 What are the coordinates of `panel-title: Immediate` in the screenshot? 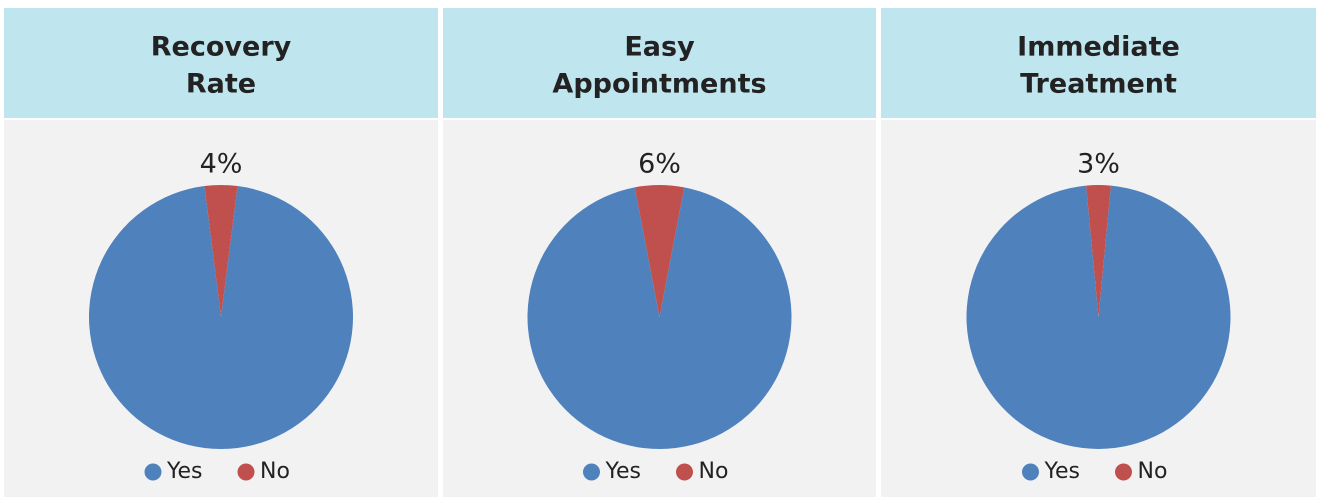 It's located at (1098, 47).